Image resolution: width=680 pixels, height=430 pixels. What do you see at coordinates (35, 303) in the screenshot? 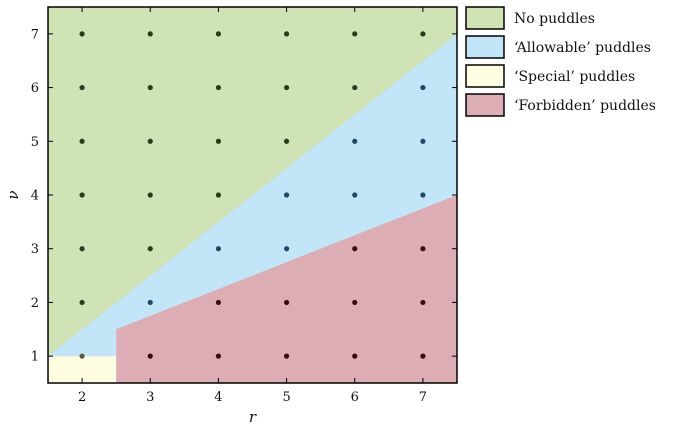
I see `y-tick-label: 2` at bounding box center [35, 303].